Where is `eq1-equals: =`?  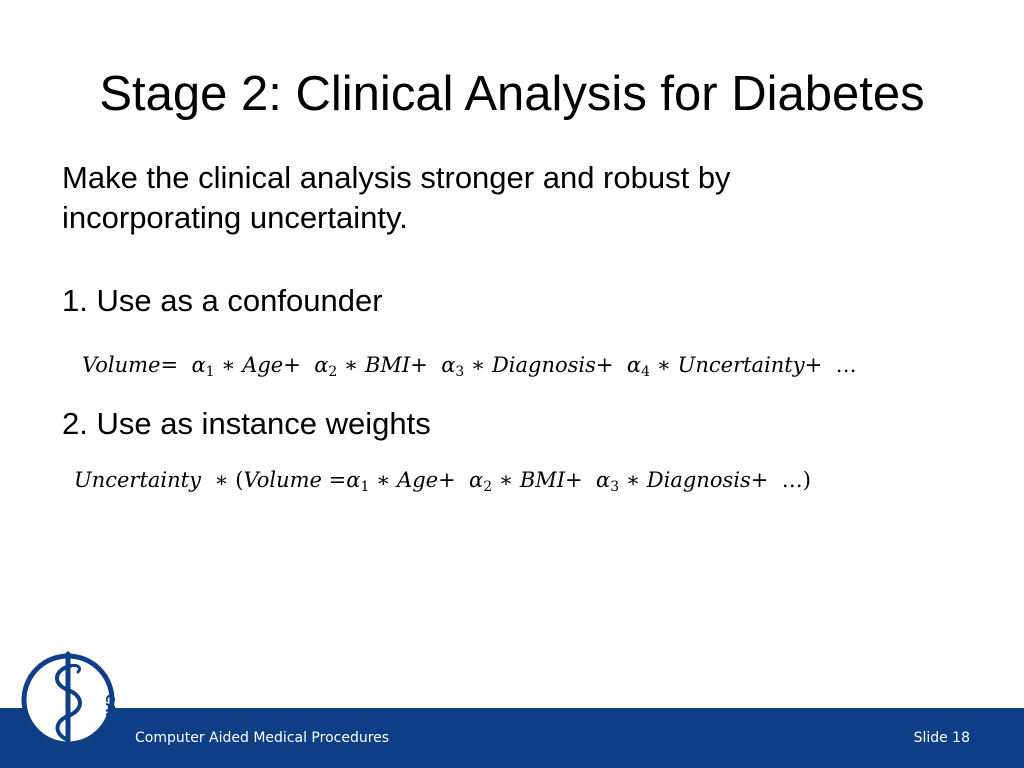
eq1-equals: = is located at coordinates (169, 365).